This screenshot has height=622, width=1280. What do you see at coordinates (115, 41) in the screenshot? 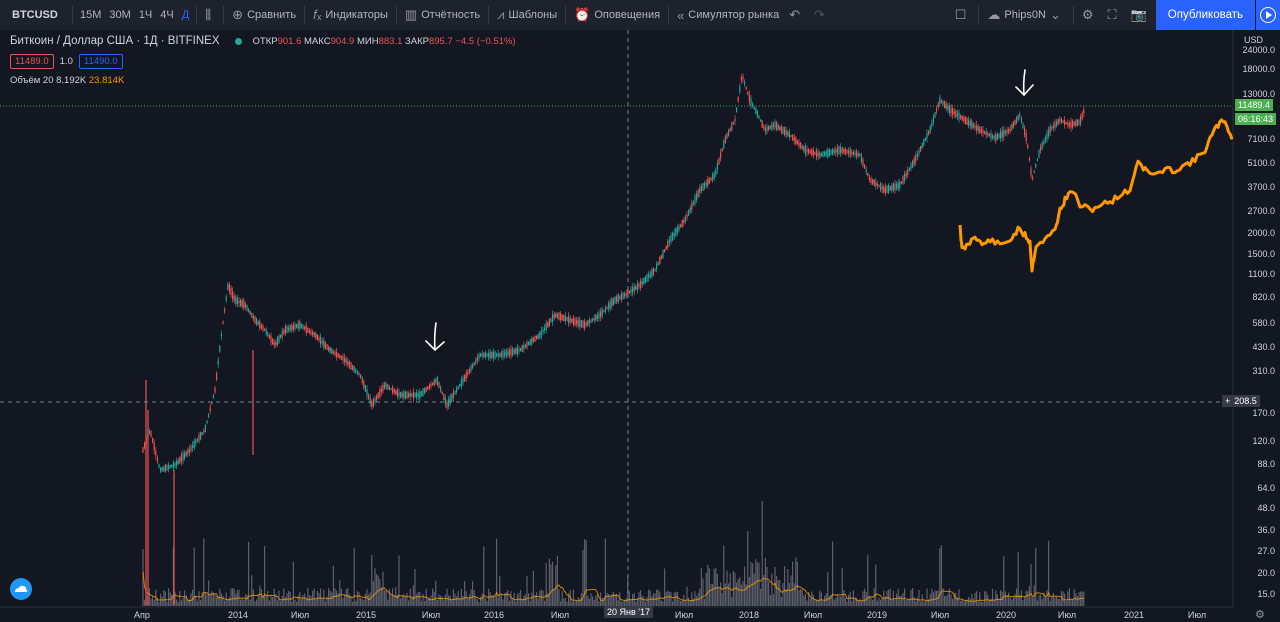
I see `symbol-title: Биткоин / Доллар США · 1Д · BITFINEX` at bounding box center [115, 41].